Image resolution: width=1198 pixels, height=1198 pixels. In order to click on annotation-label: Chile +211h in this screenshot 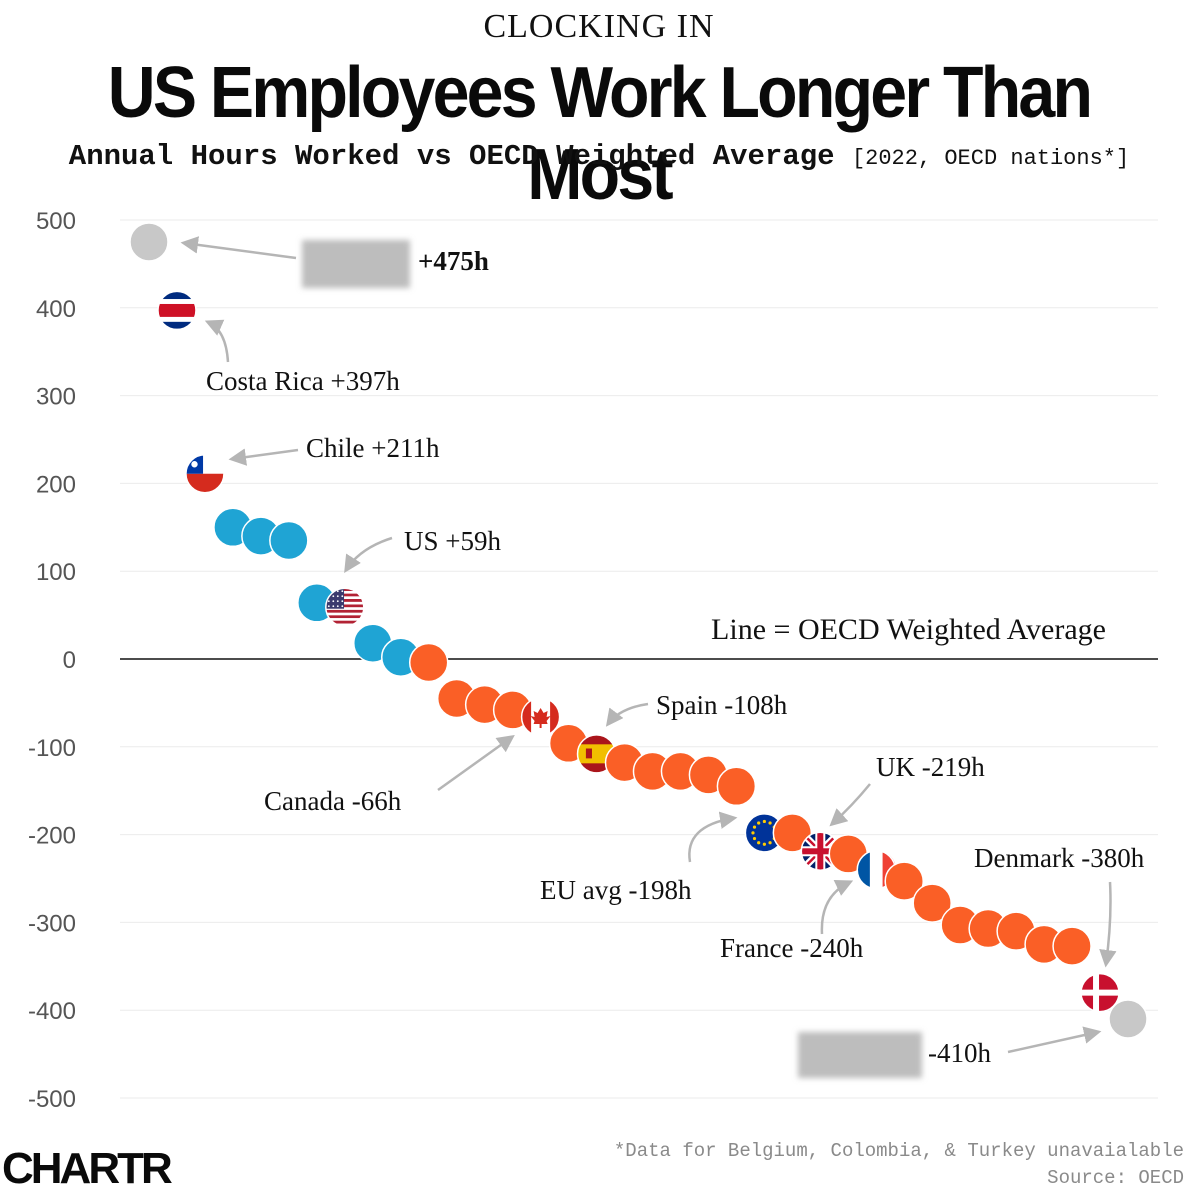, I will do `click(373, 448)`.